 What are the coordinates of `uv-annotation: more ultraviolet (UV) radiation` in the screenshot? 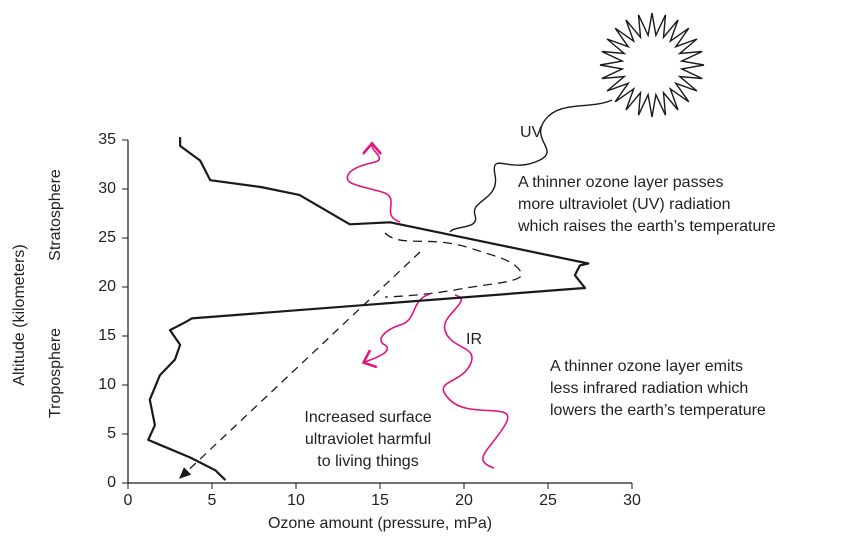 It's located at (624, 204).